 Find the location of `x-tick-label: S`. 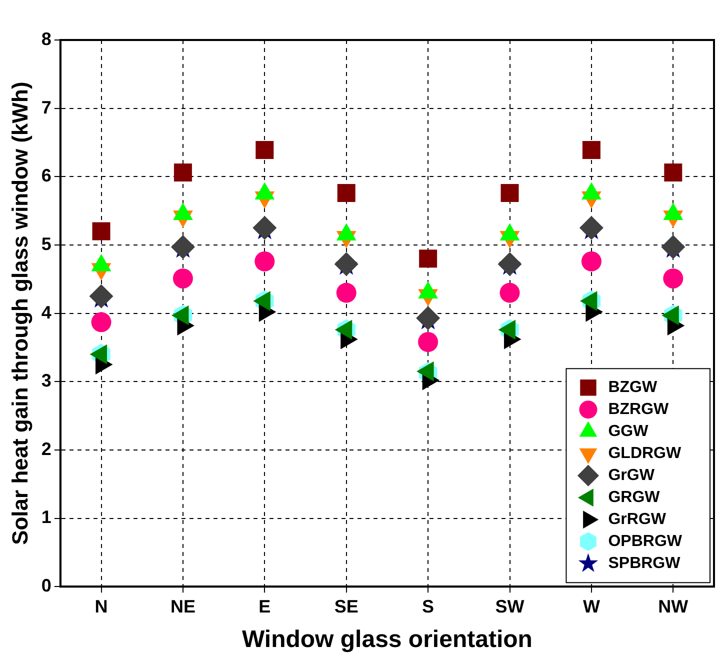

x-tick-label: S is located at coordinates (428, 606).